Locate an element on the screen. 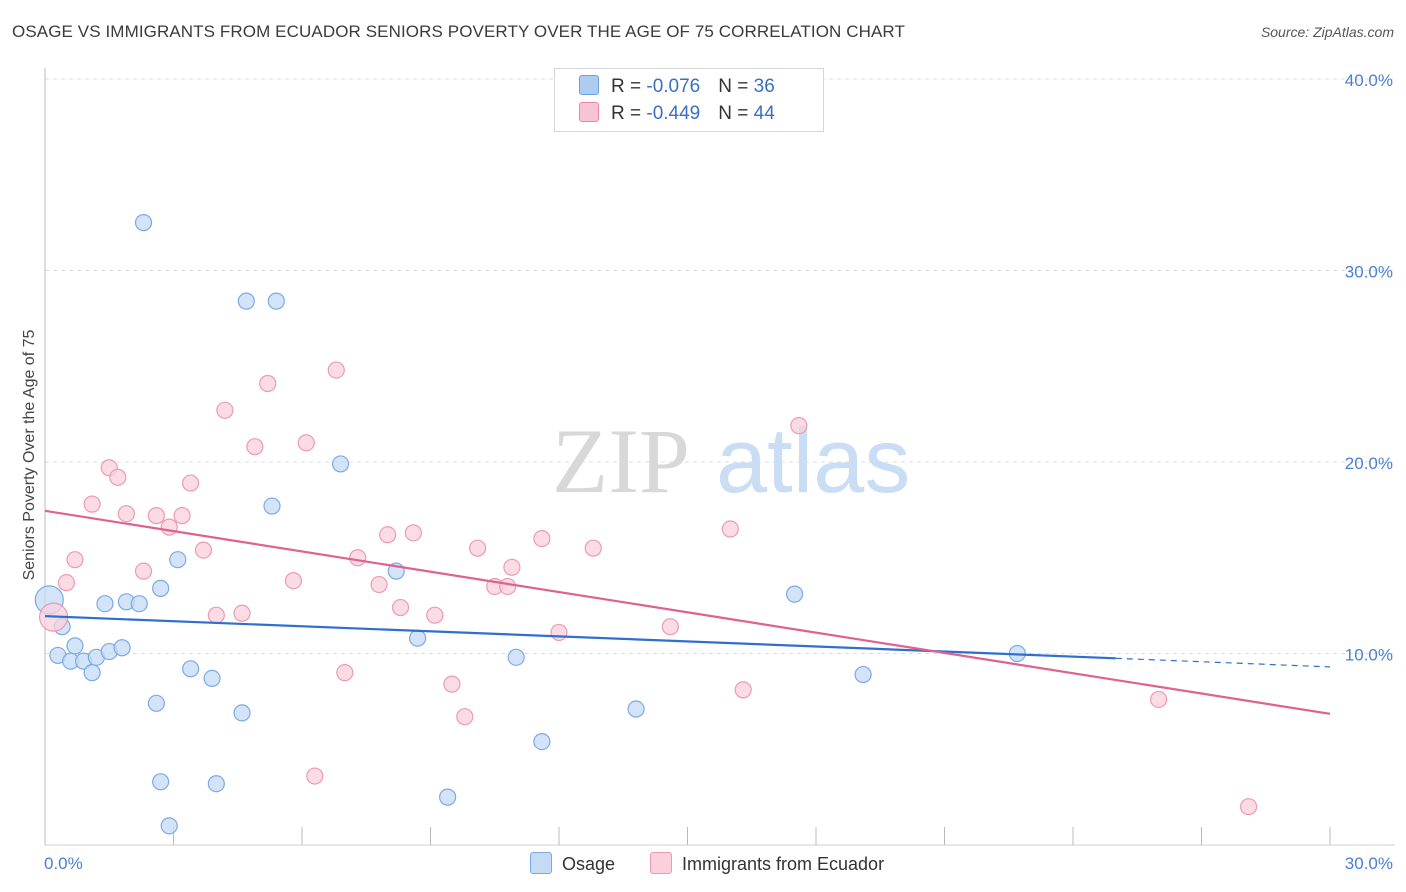 The width and height of the screenshot is (1406, 892). legend-row-osage: R = -0.076 N = 36 is located at coordinates (677, 87).